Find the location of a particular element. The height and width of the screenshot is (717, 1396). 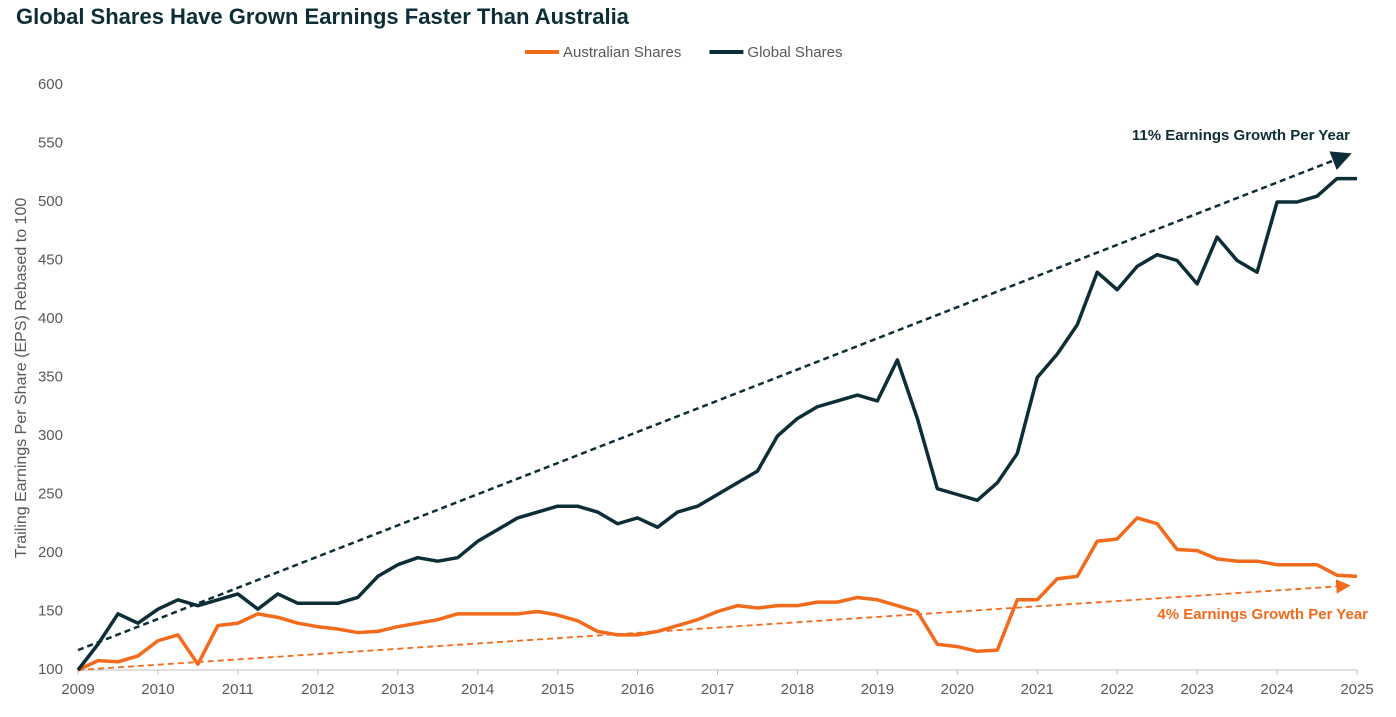

y-tick-label: 400 is located at coordinates (50, 318).